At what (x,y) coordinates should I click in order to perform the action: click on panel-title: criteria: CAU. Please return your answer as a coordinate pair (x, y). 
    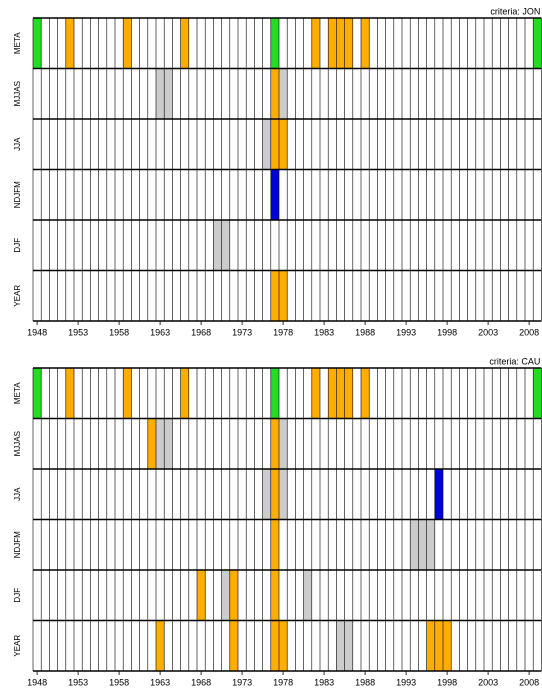
    Looking at the image, I should click on (514, 361).